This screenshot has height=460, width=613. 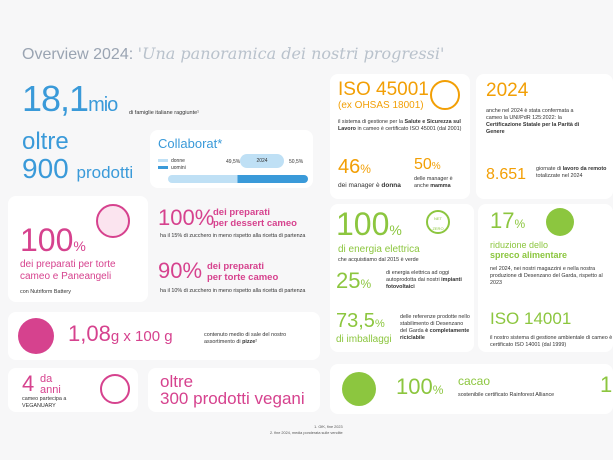 I want to click on energia-l2: che acquistiamo dal 2015 è verde, so click(x=378, y=260).